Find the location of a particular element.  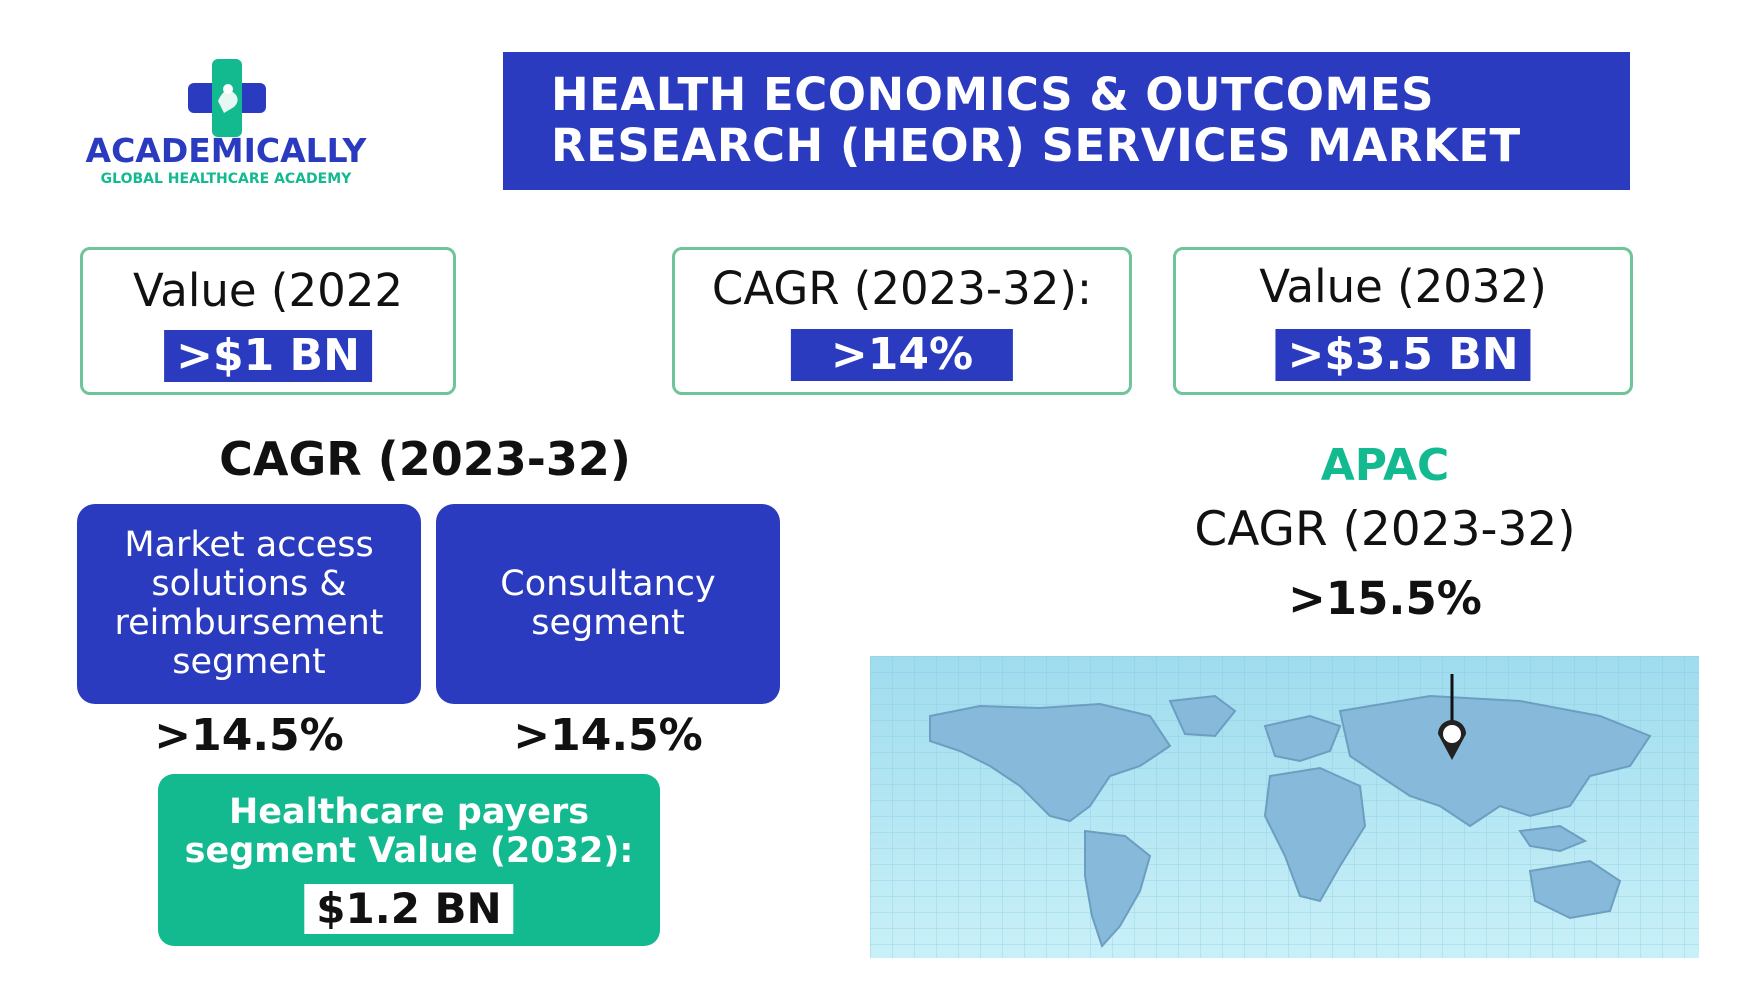

medical-cross-hand-icon is located at coordinates (227, 98).